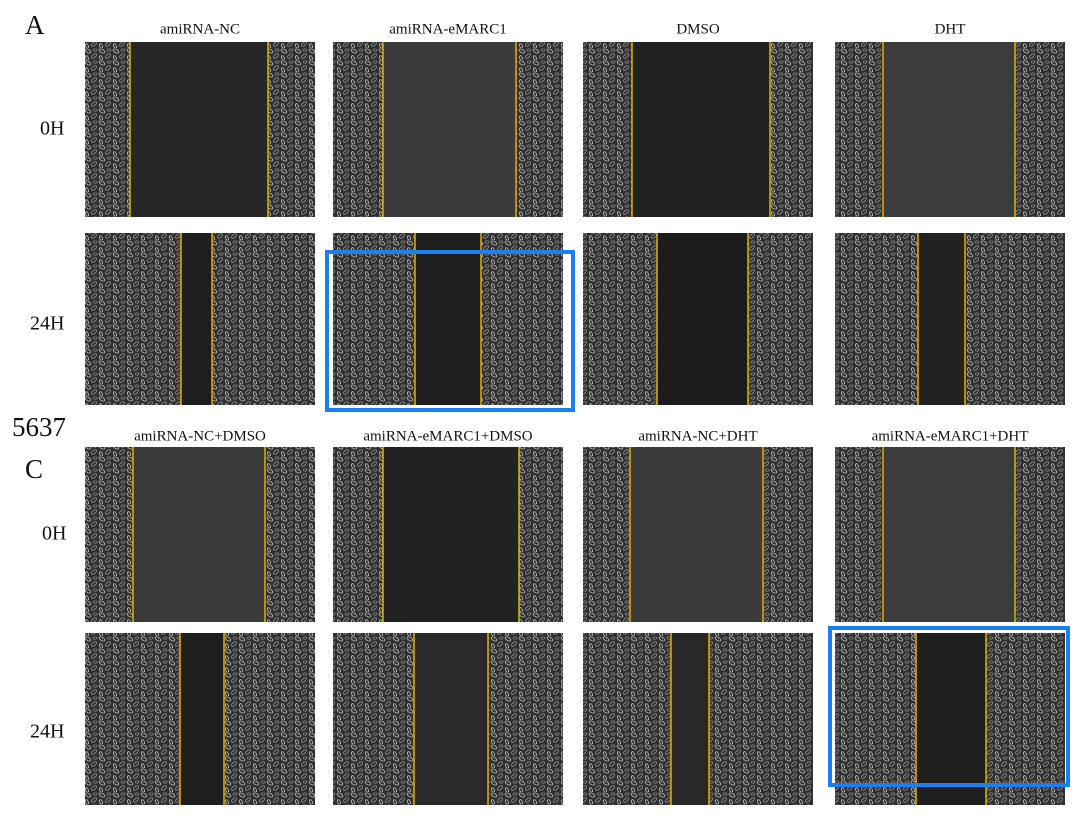 Image resolution: width=1080 pixels, height=820 pixels. What do you see at coordinates (950, 436) in the screenshot?
I see `column-title: amiRNA-eMARC1+DHT` at bounding box center [950, 436].